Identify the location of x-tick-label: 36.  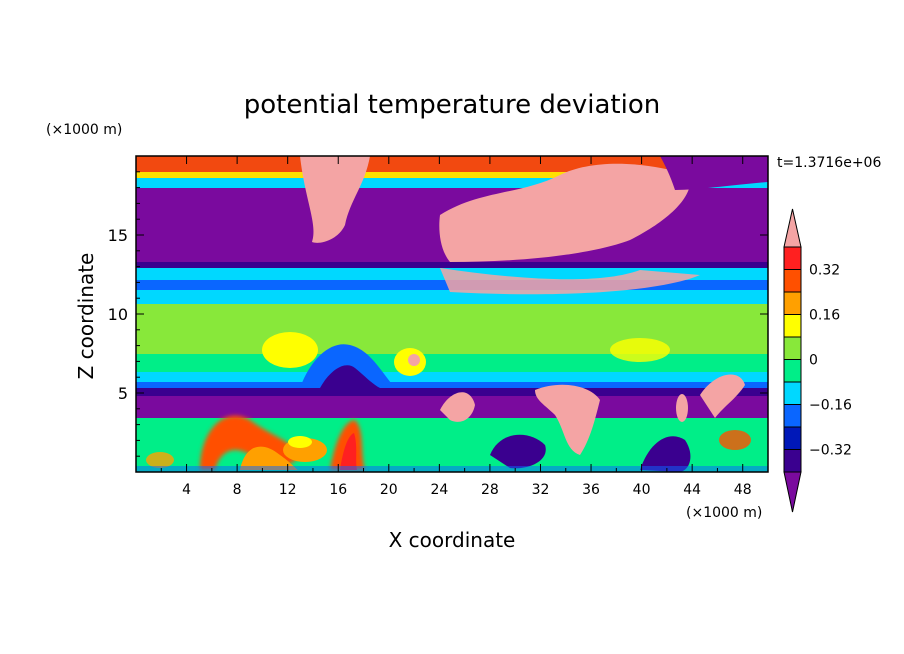
(591, 490).